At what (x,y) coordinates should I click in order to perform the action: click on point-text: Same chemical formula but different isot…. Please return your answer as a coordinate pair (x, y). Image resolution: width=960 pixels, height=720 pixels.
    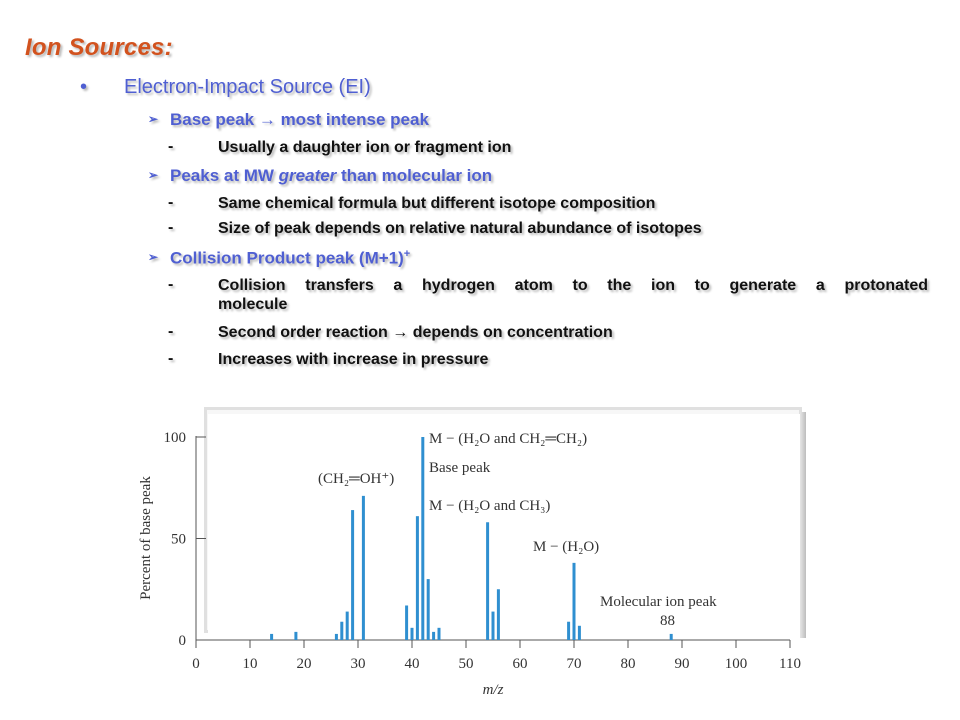
    Looking at the image, I should click on (437, 203).